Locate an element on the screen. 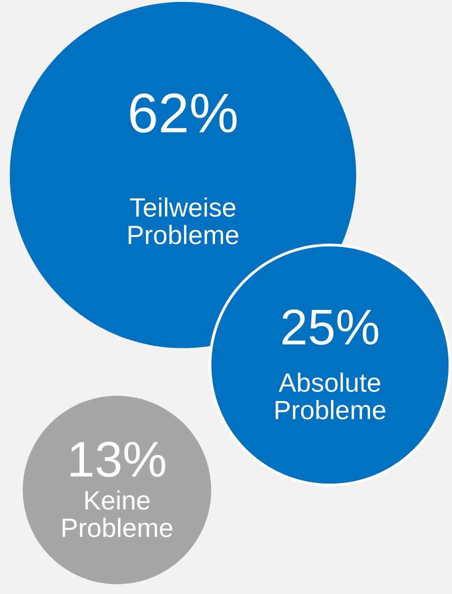 The width and height of the screenshot is (452, 594). category-label: Teilweise Probleme is located at coordinates (183, 220).